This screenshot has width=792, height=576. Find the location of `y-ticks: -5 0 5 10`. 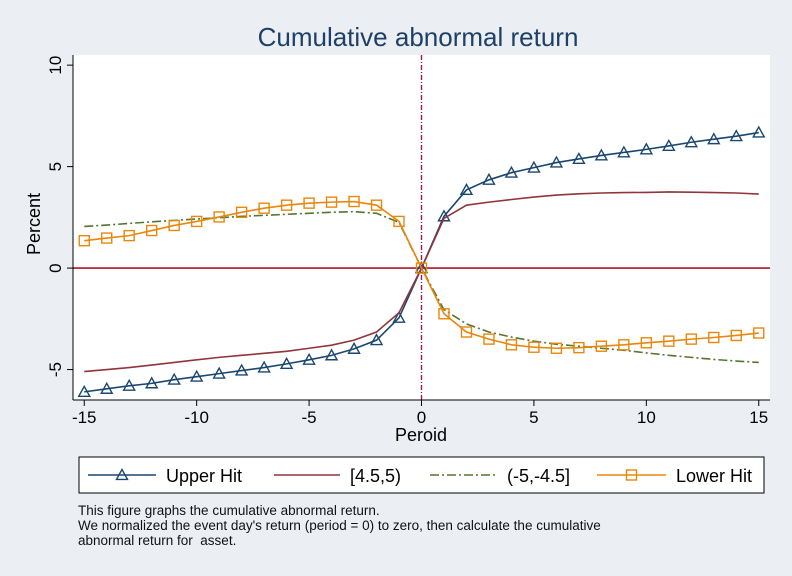

y-ticks: -5 0 5 10 is located at coordinates (59, 216).